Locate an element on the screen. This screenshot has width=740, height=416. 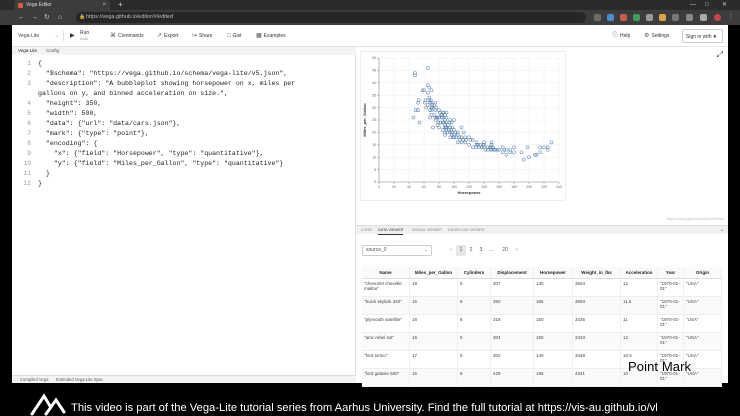
x-tick-label: 200 is located at coordinates (529, 187).